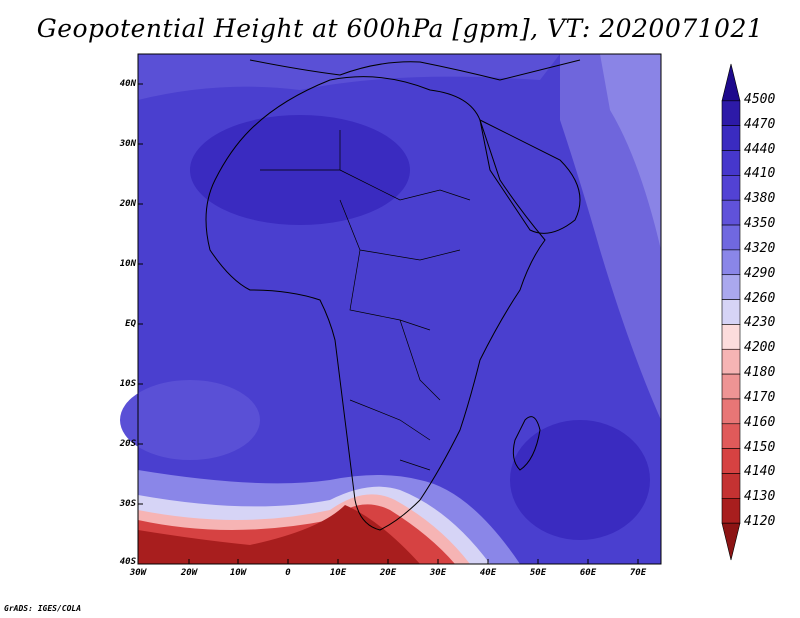 The width and height of the screenshot is (800, 618). I want to click on height-field-atlantic, so click(190, 420).